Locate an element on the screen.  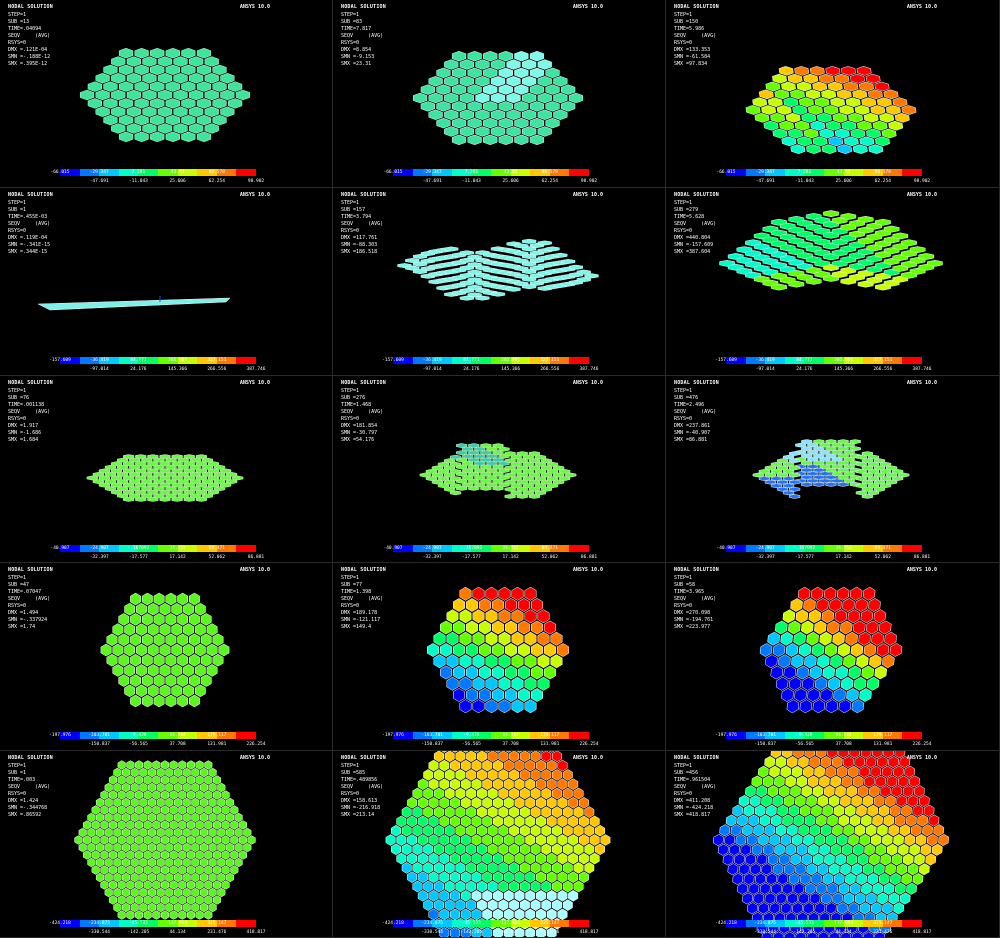
info-line: STEP=1 is located at coordinates (17, 766).